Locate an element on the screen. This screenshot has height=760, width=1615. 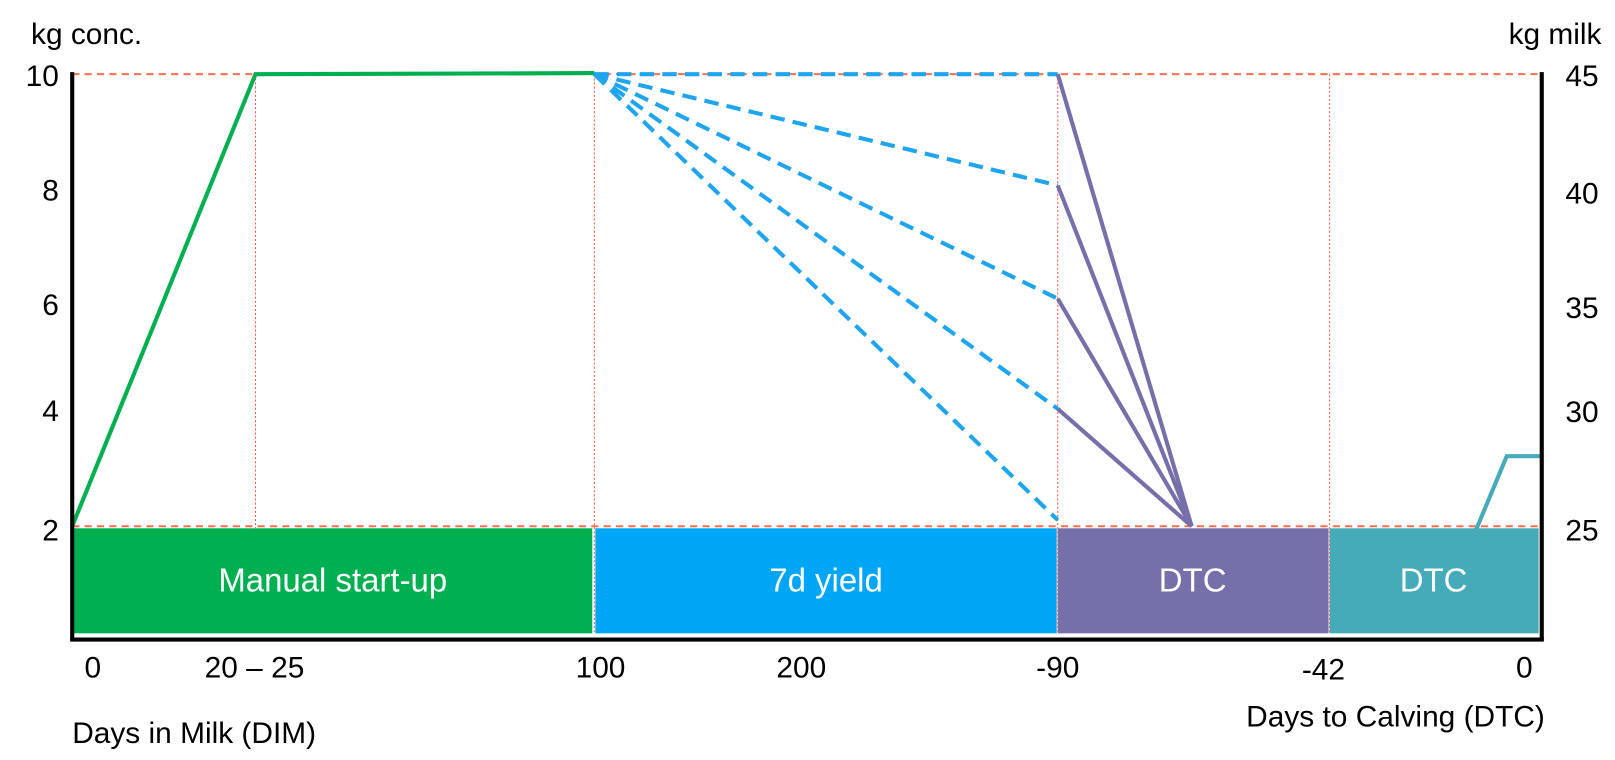
left-axis-title: kg conc. is located at coordinates (86, 34).